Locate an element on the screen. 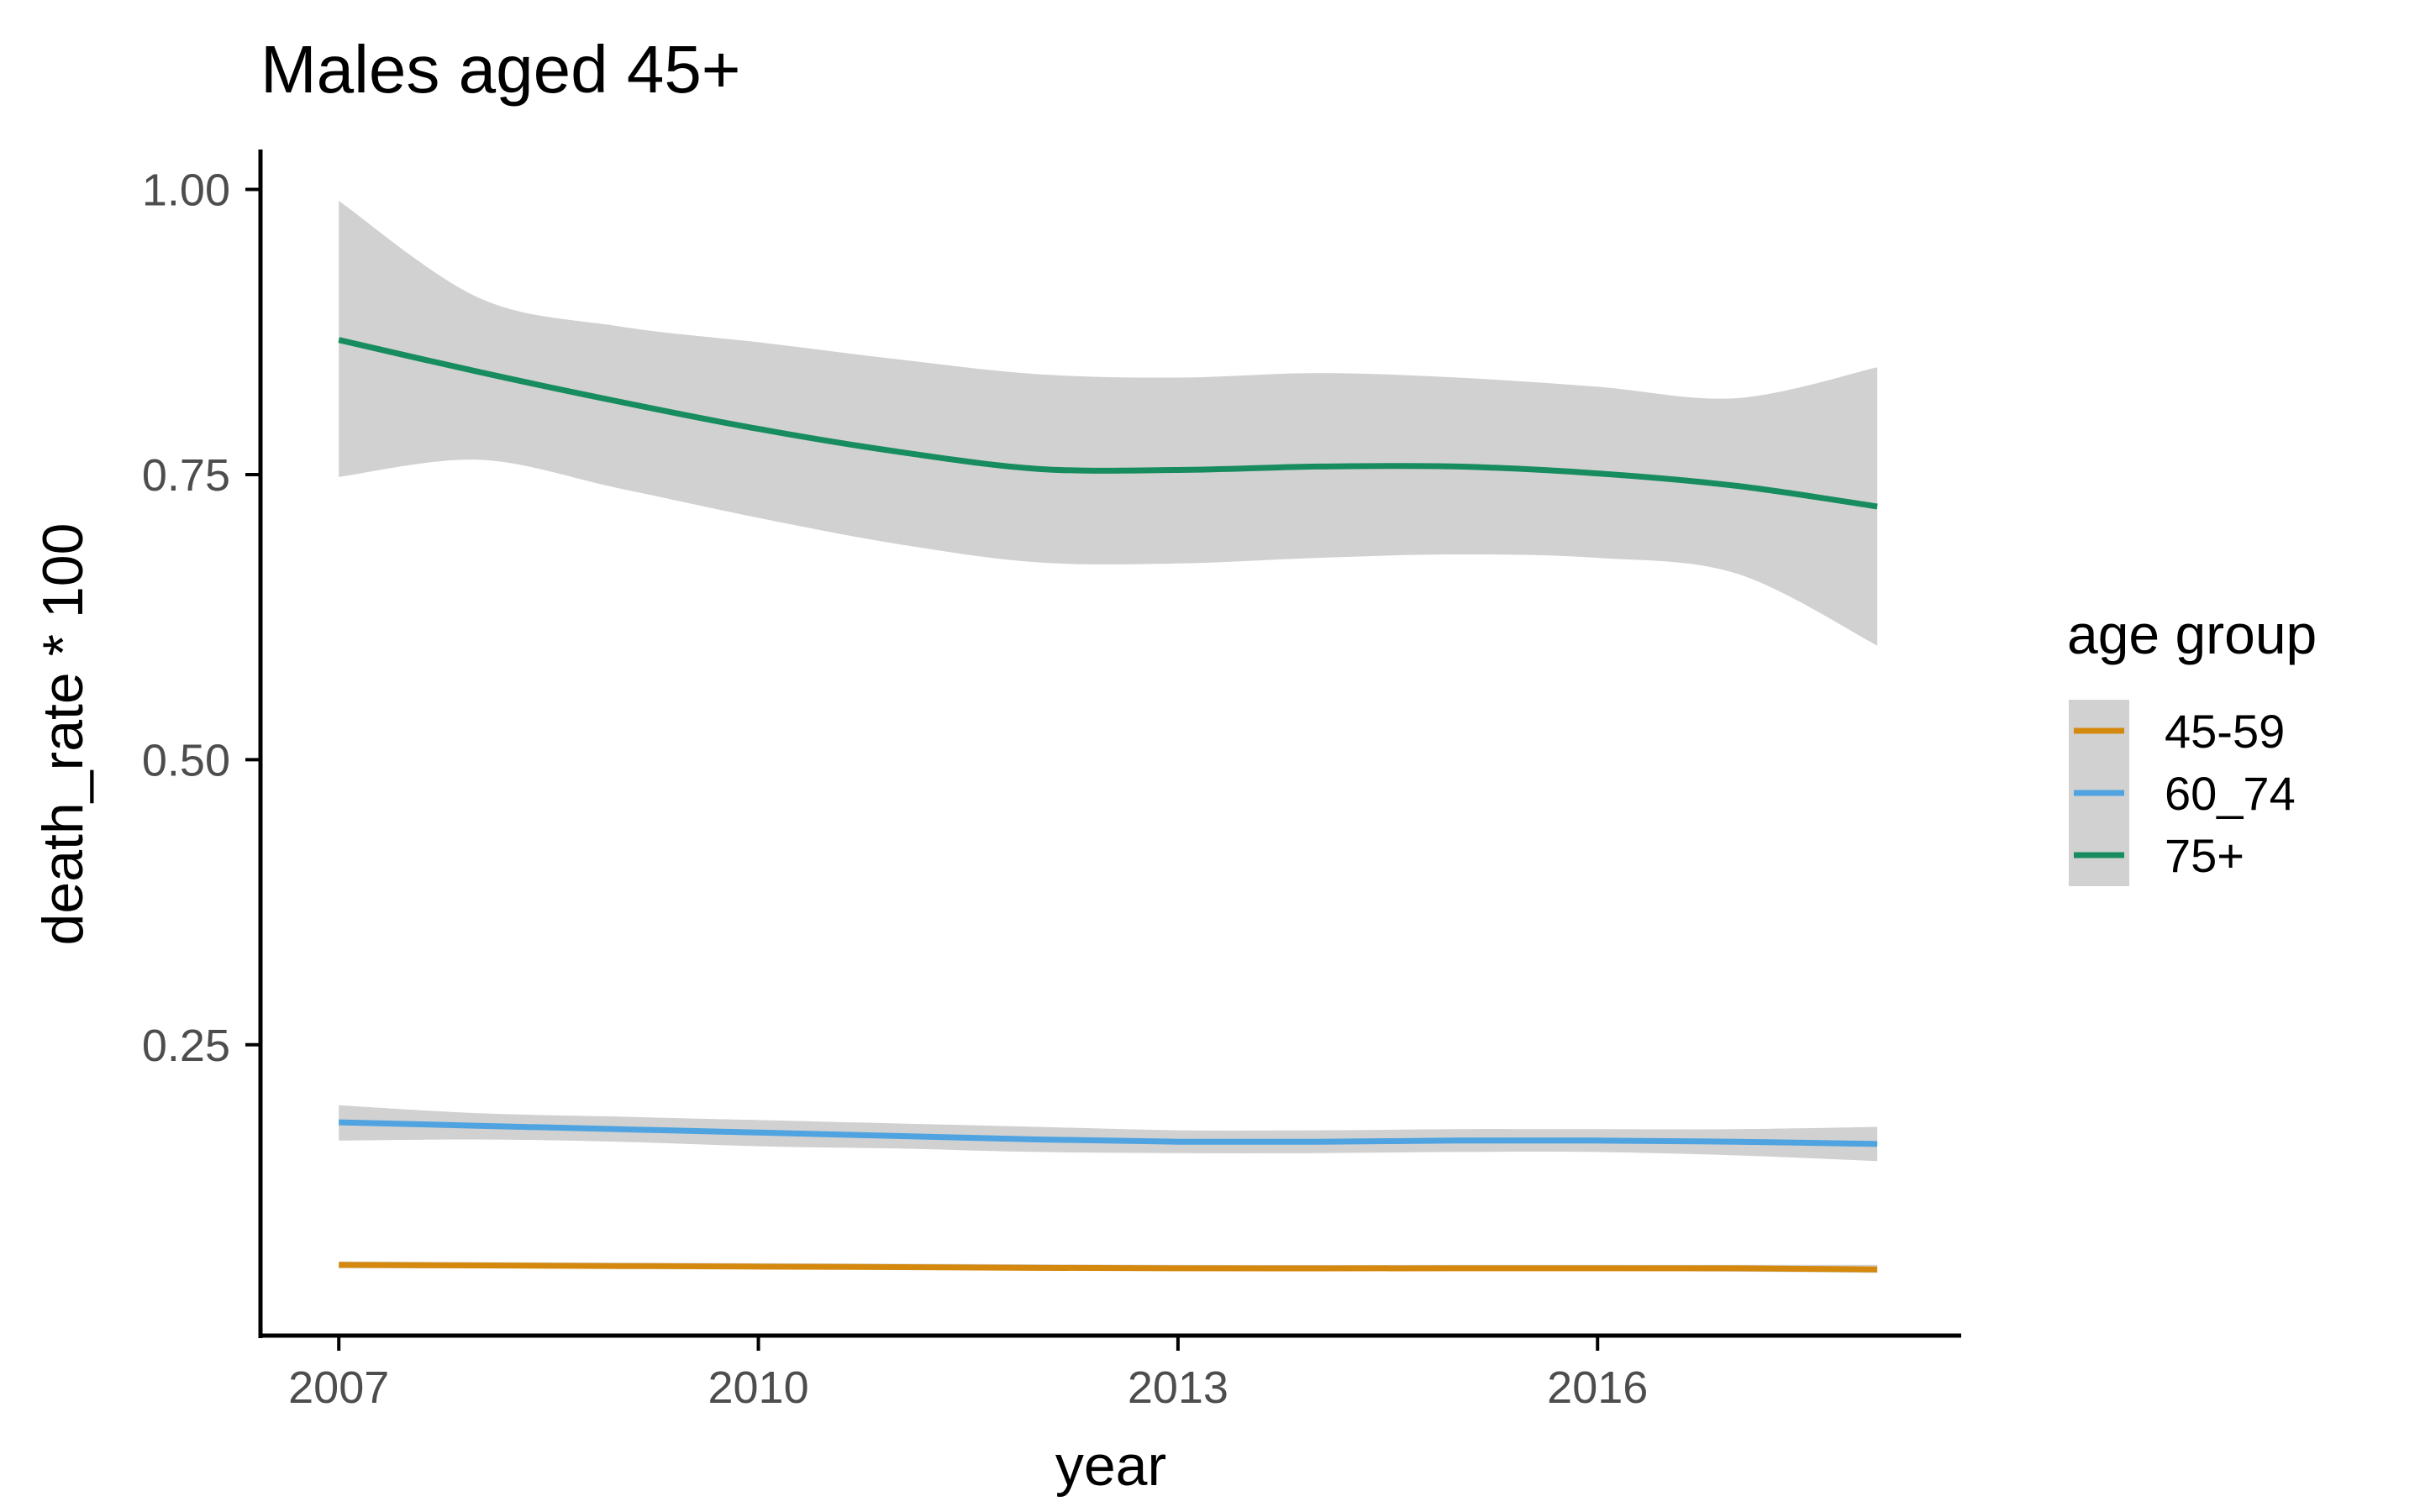 The image size is (2420, 1512). legend: age group 45-59 60_74 75+ is located at coordinates (2192, 744).